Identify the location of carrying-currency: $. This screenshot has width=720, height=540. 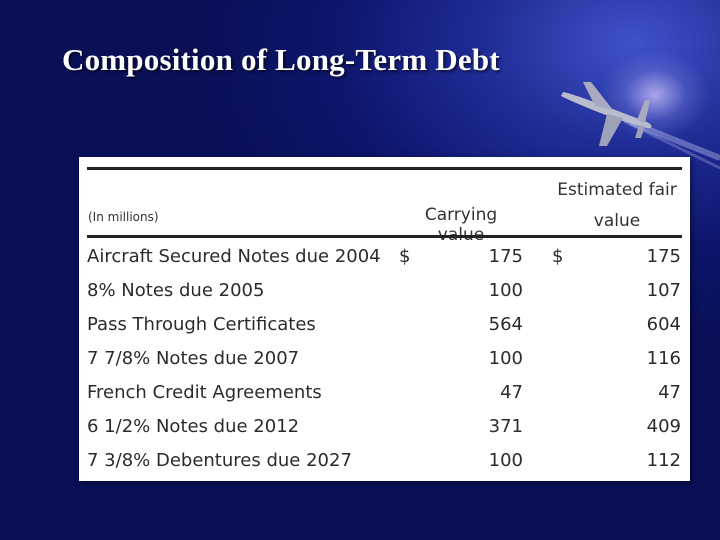
(405, 256).